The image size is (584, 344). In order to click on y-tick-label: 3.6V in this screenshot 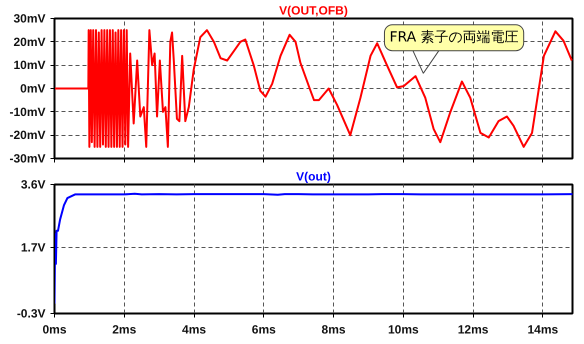, I will do `click(33, 185)`.